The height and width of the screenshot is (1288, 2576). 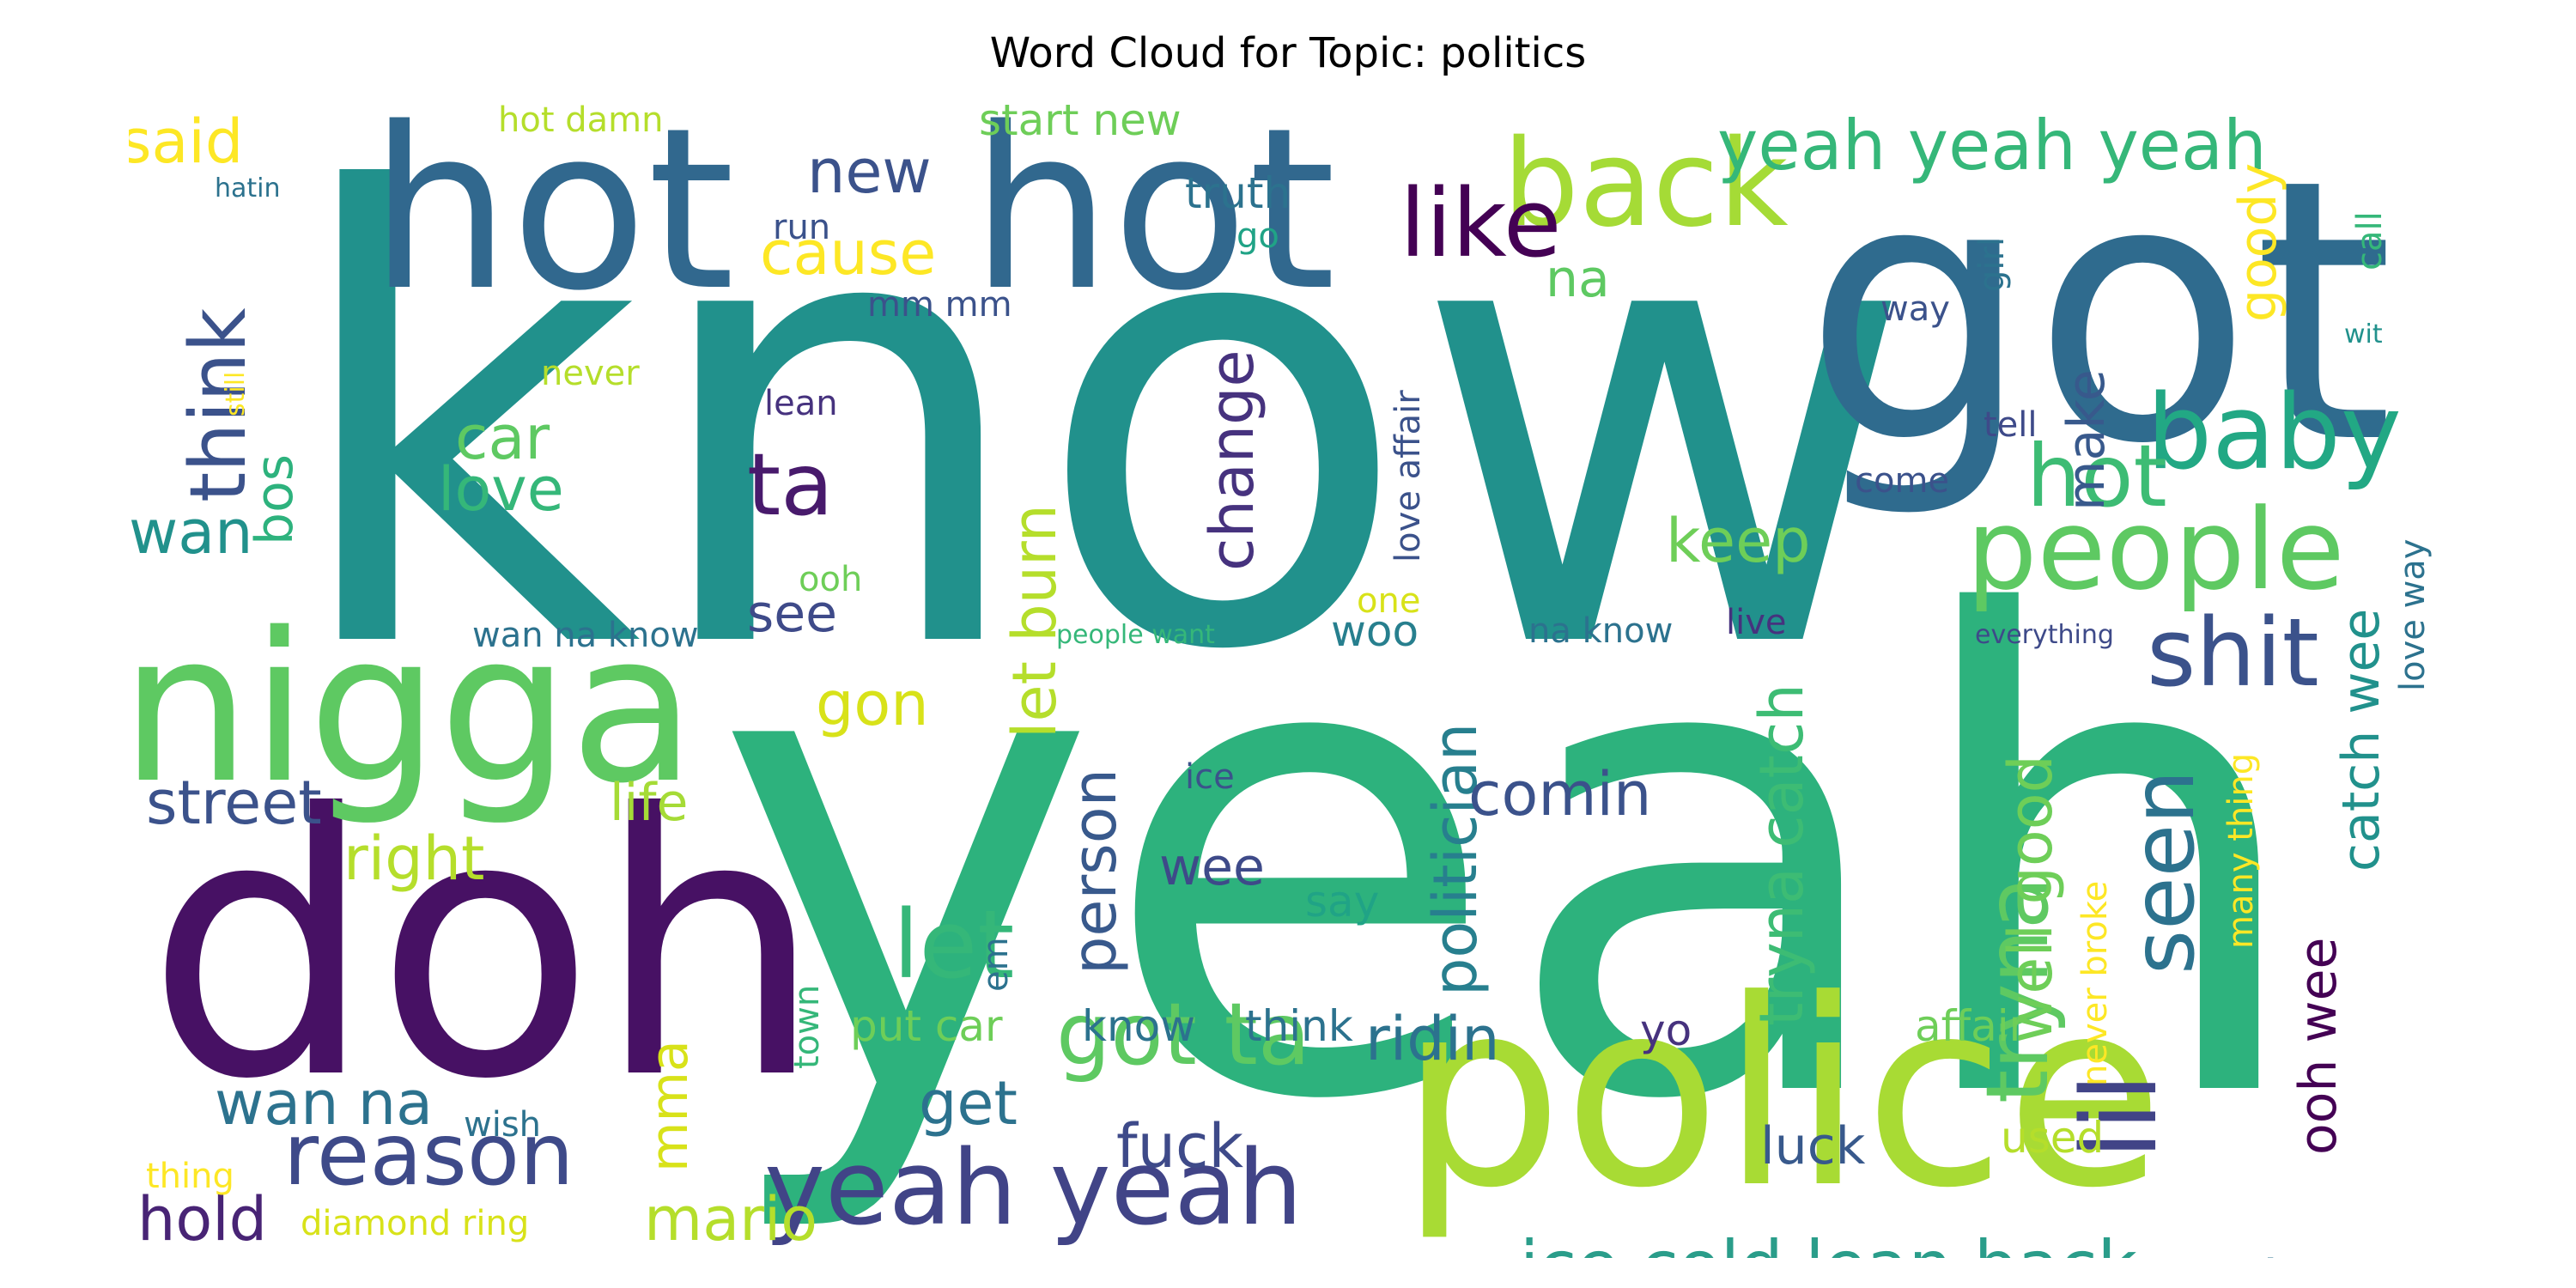 What do you see at coordinates (801, 403) in the screenshot?
I see `word-lean-85: lean` at bounding box center [801, 403].